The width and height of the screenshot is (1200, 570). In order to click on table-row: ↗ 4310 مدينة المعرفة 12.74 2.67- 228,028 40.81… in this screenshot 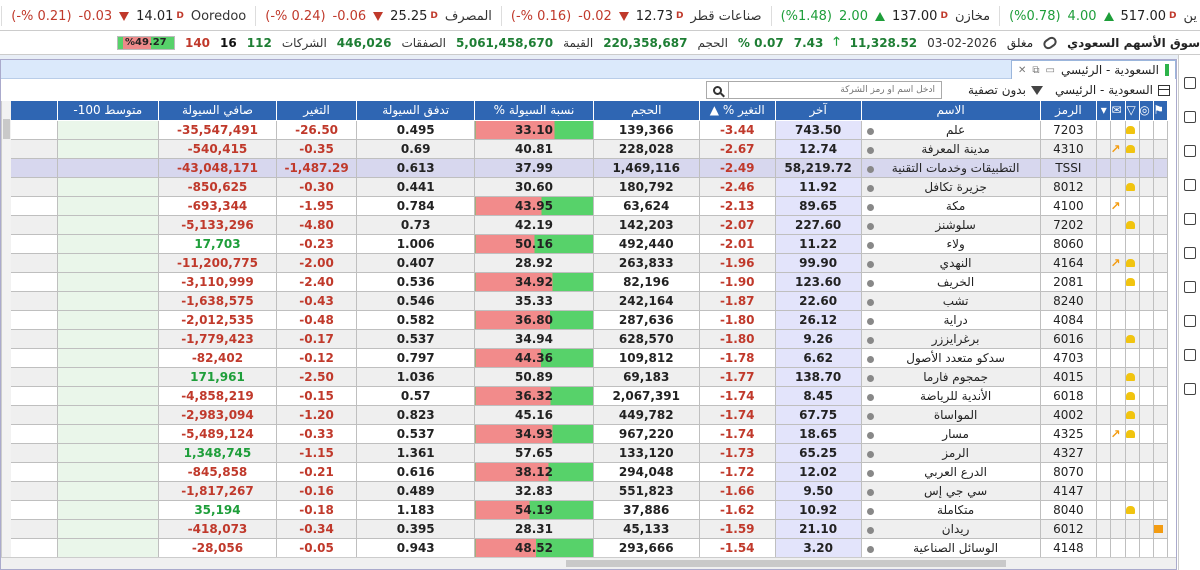, I will do `click(585, 148)`.